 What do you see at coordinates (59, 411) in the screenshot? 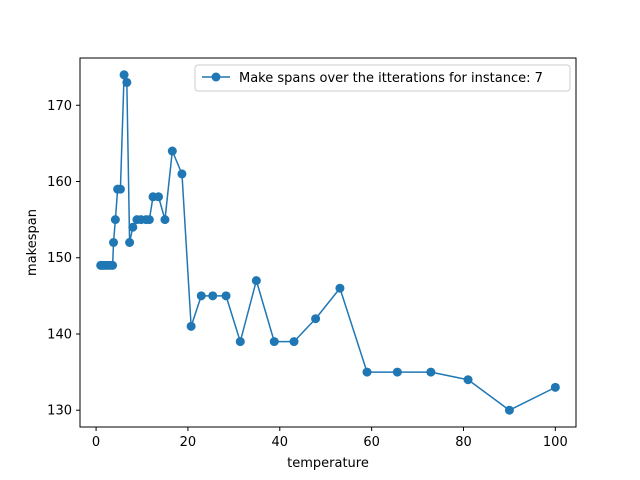
I see `y-tick-label: 130` at bounding box center [59, 411].